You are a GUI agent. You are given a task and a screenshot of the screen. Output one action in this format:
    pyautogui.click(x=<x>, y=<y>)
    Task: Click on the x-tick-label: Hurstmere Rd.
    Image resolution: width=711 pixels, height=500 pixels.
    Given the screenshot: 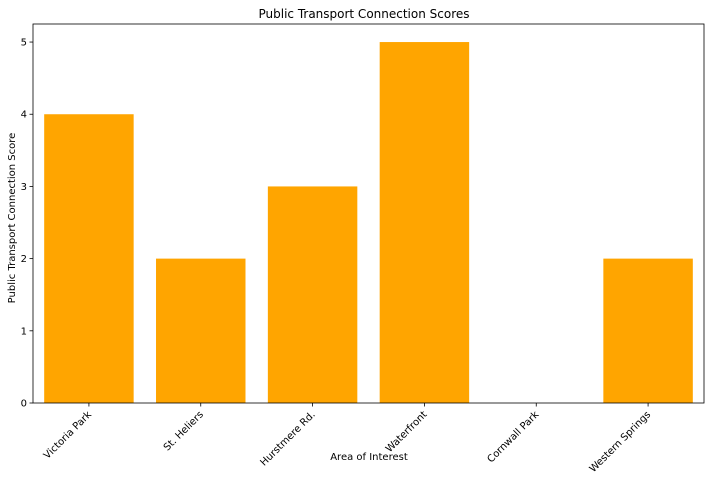 What is the action you would take?
    pyautogui.click(x=288, y=438)
    